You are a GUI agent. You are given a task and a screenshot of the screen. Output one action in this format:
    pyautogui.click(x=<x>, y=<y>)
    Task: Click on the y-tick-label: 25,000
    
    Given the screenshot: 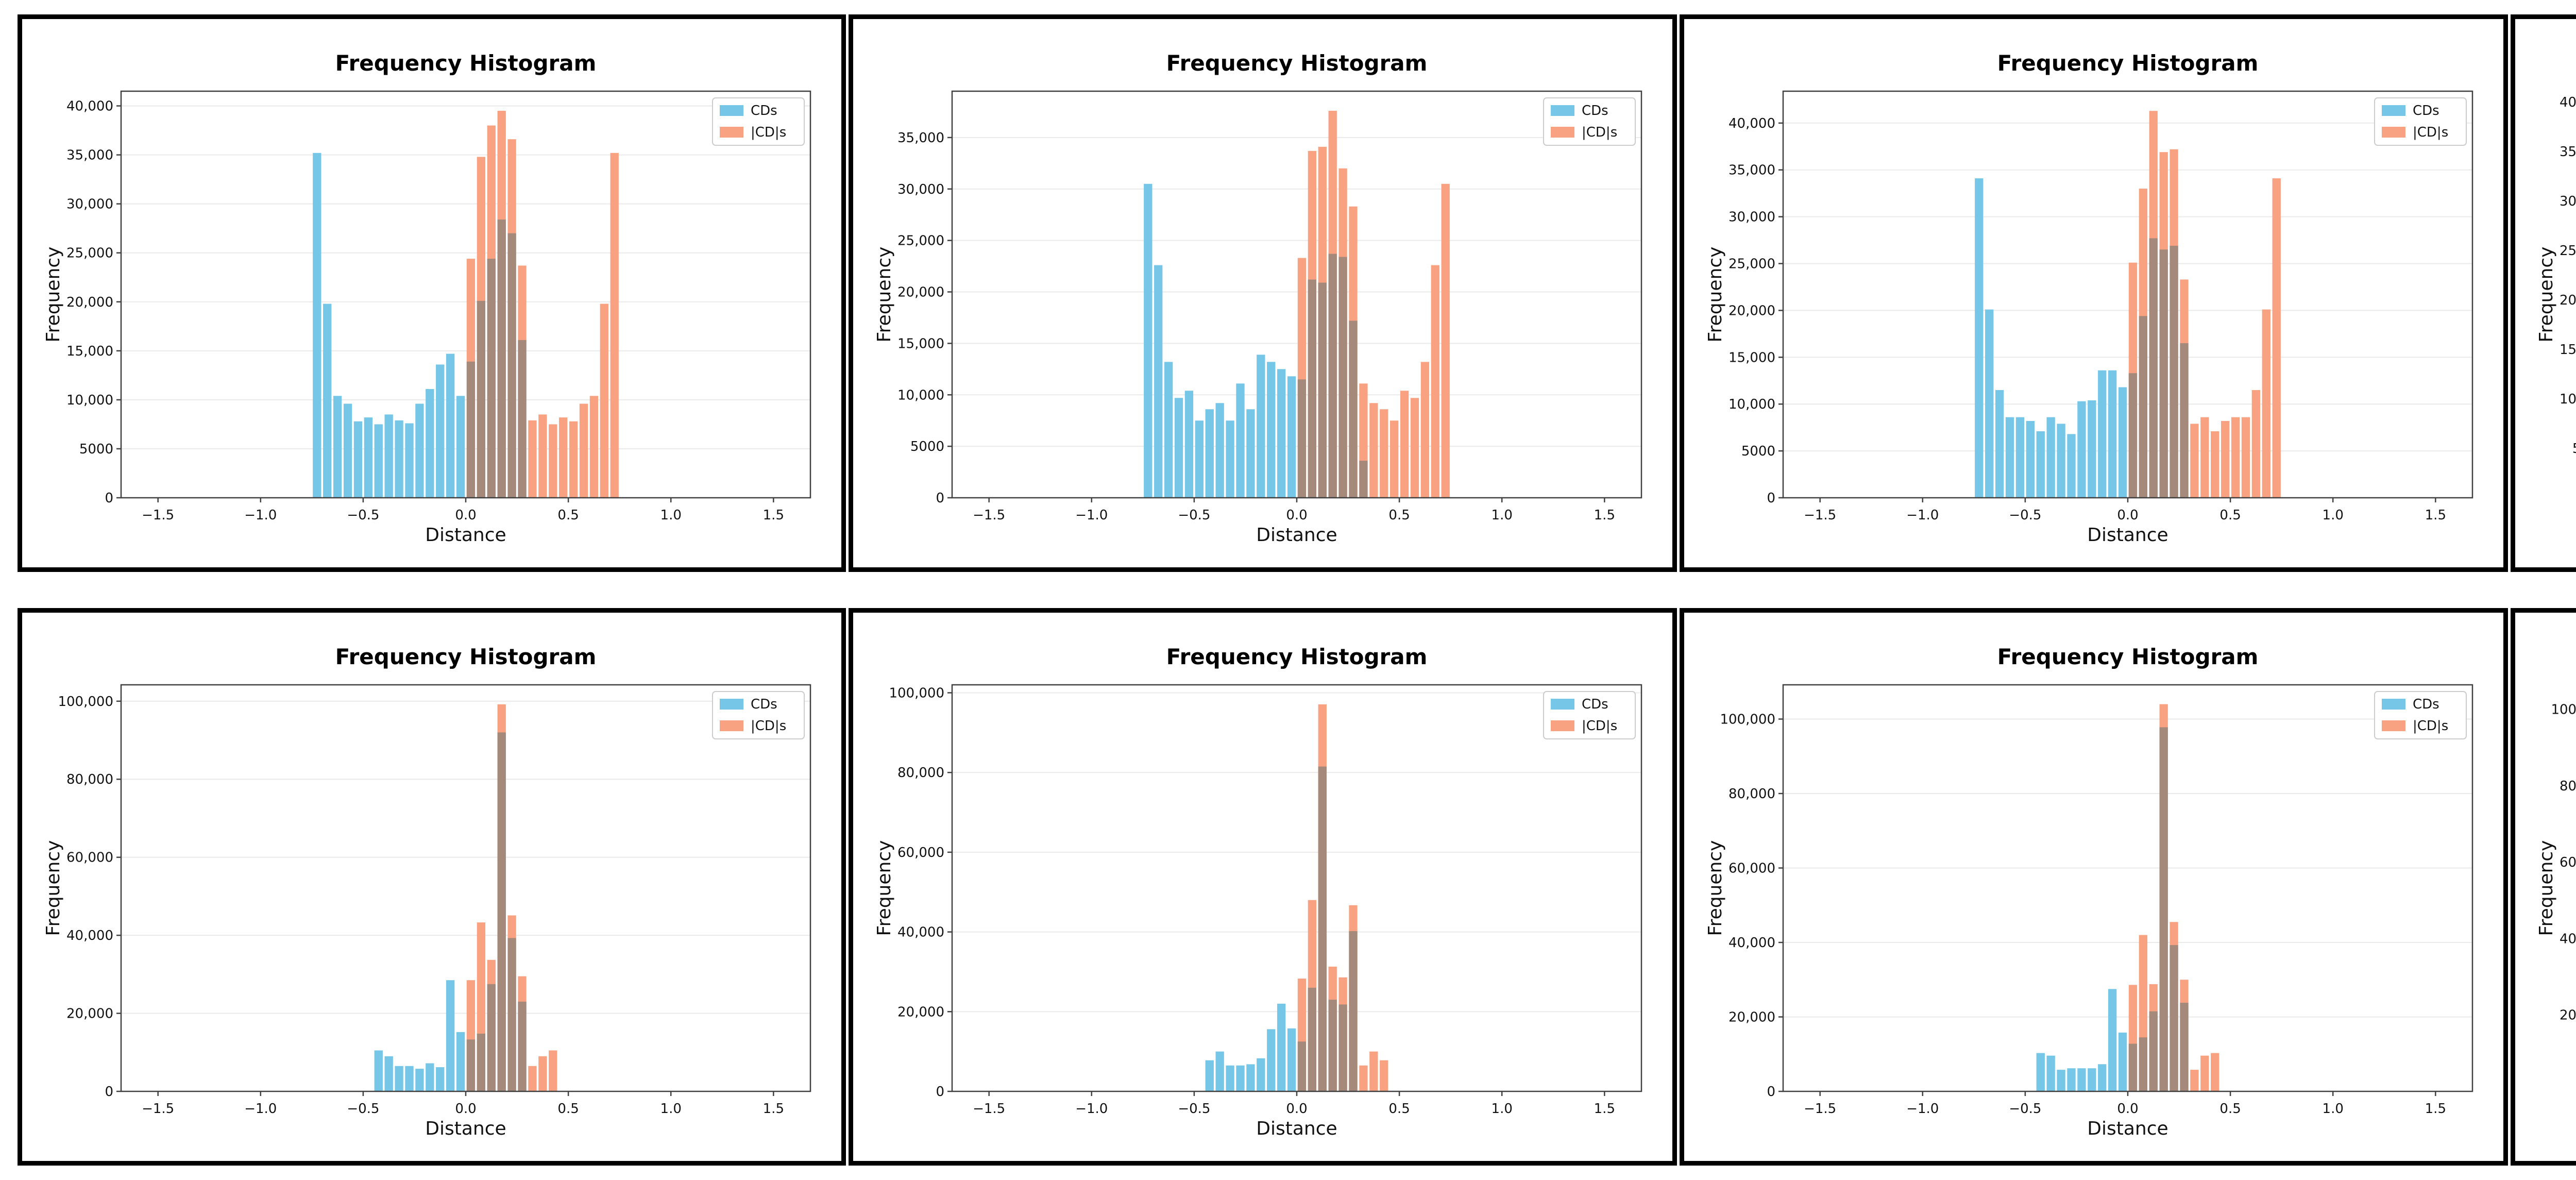 What is the action you would take?
    pyautogui.click(x=1751, y=264)
    